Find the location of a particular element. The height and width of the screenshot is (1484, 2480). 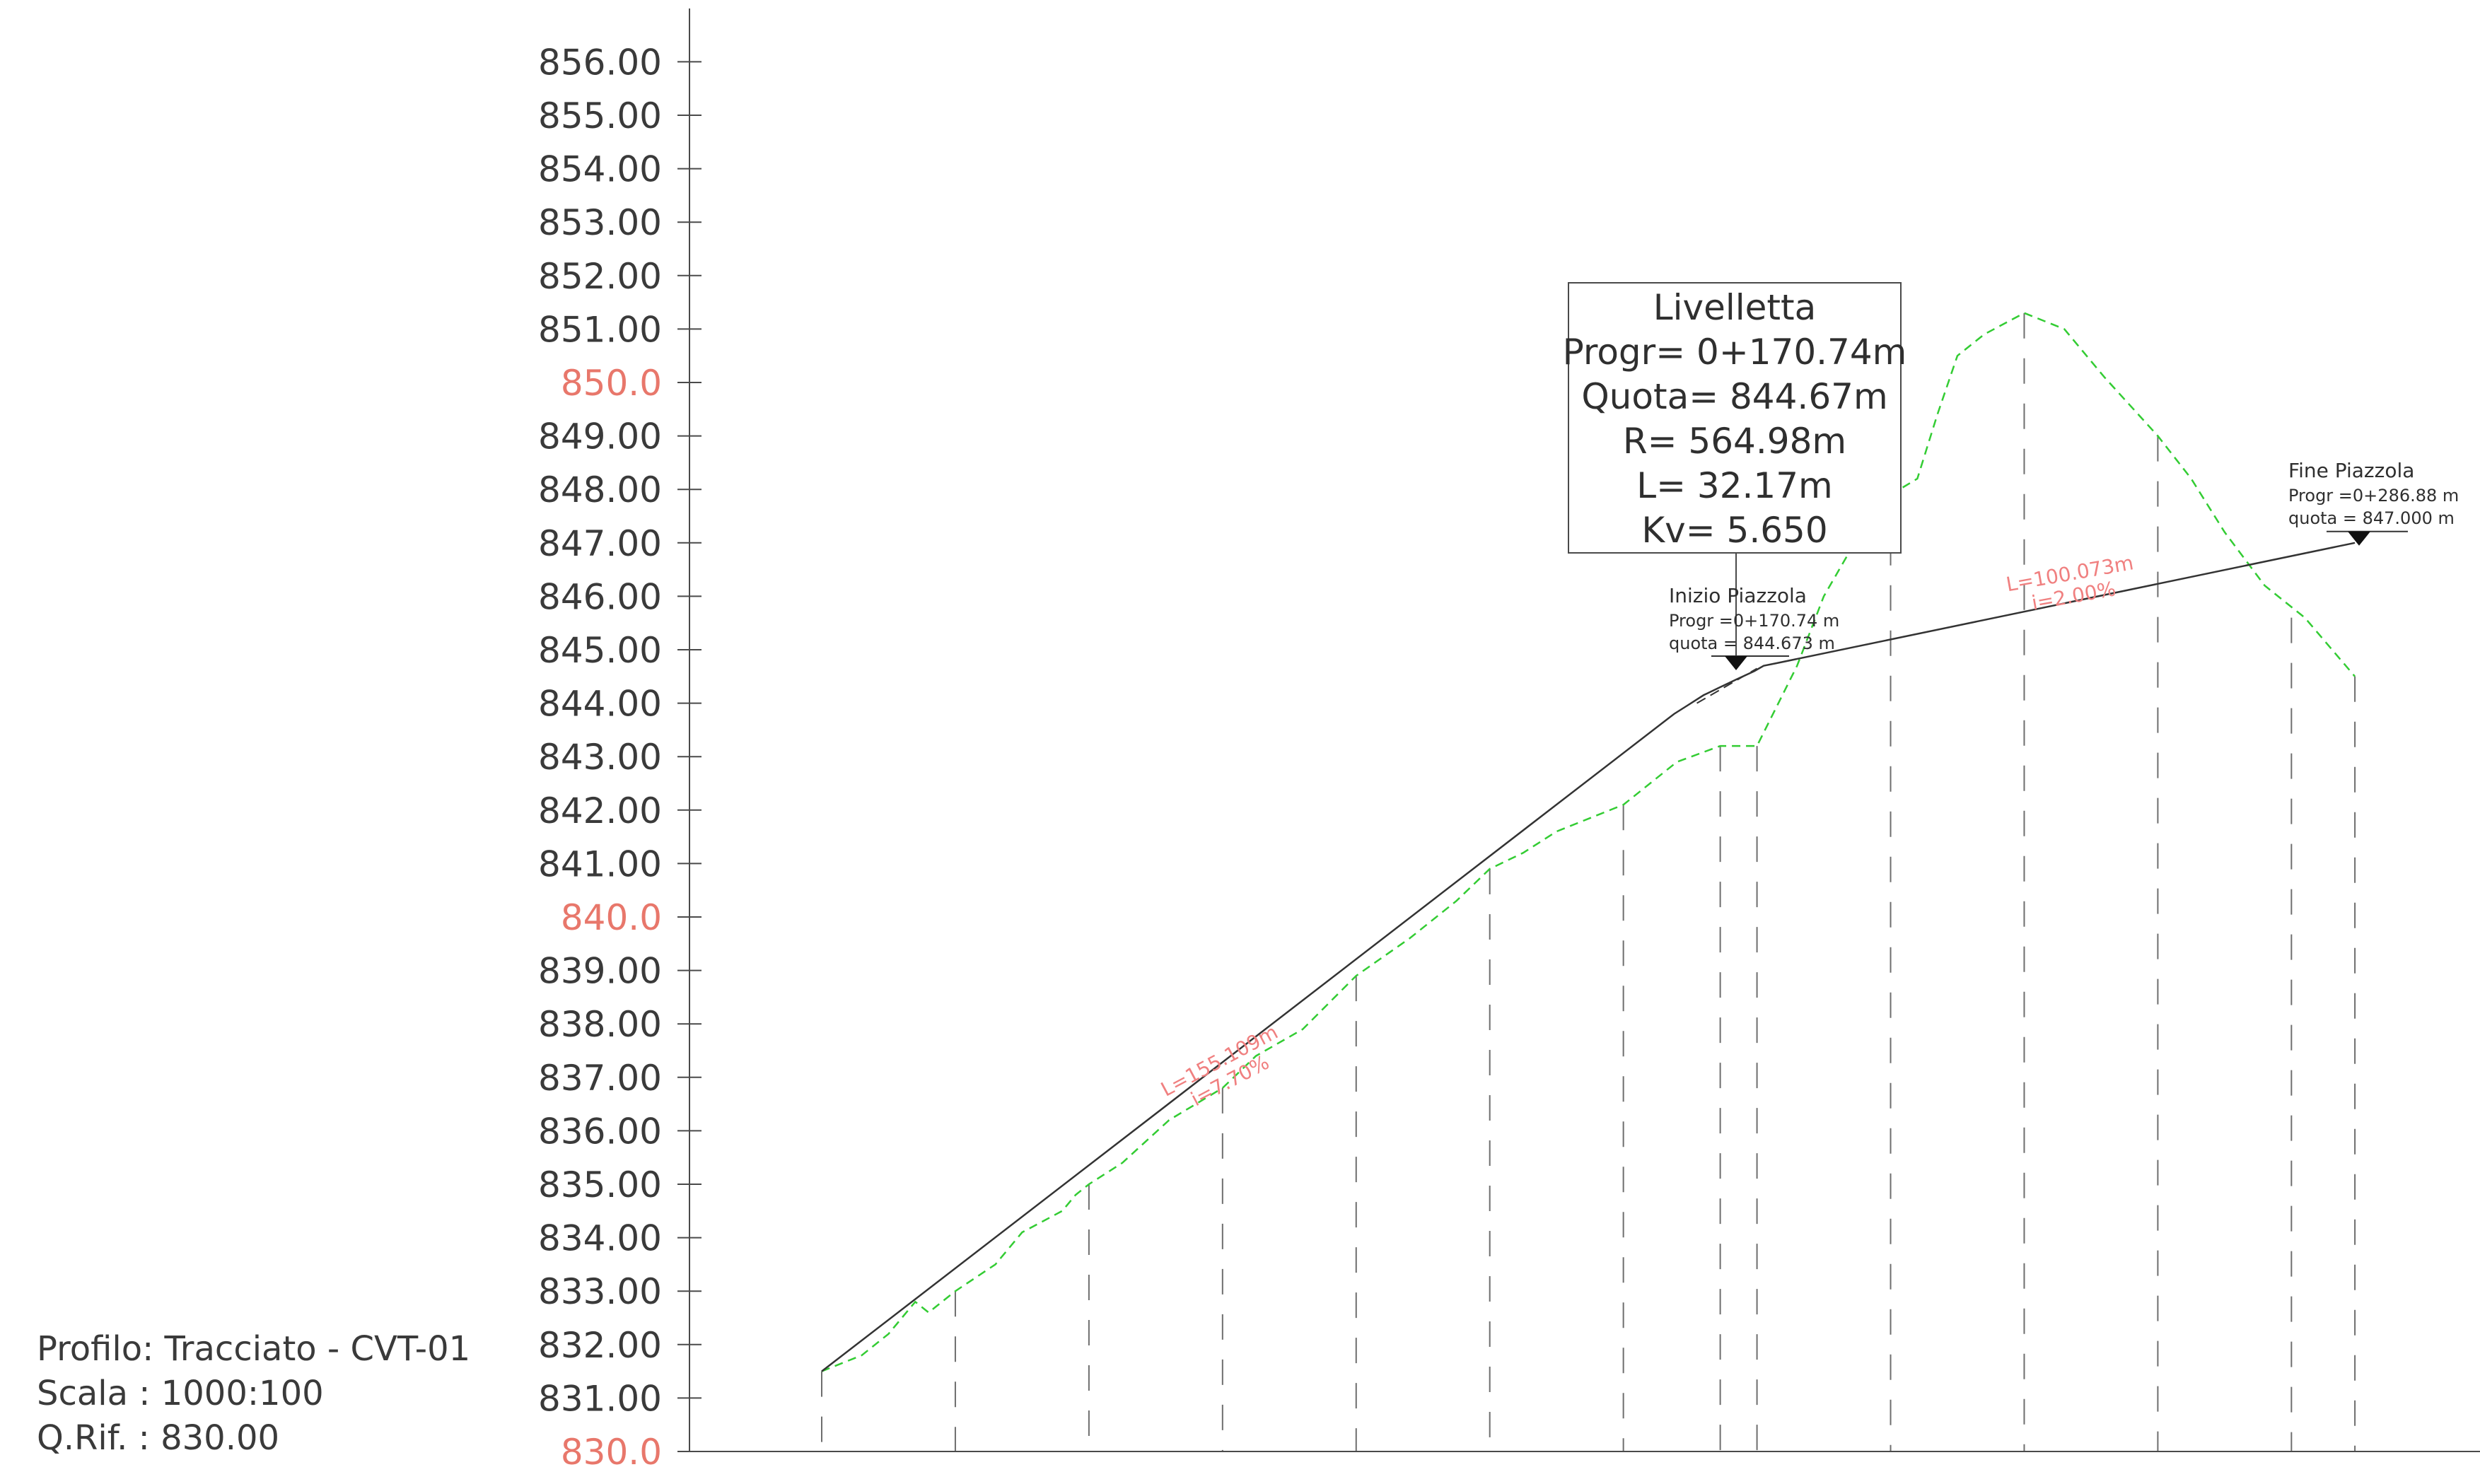

y-tick-label: 835.00 is located at coordinates (600, 1184).